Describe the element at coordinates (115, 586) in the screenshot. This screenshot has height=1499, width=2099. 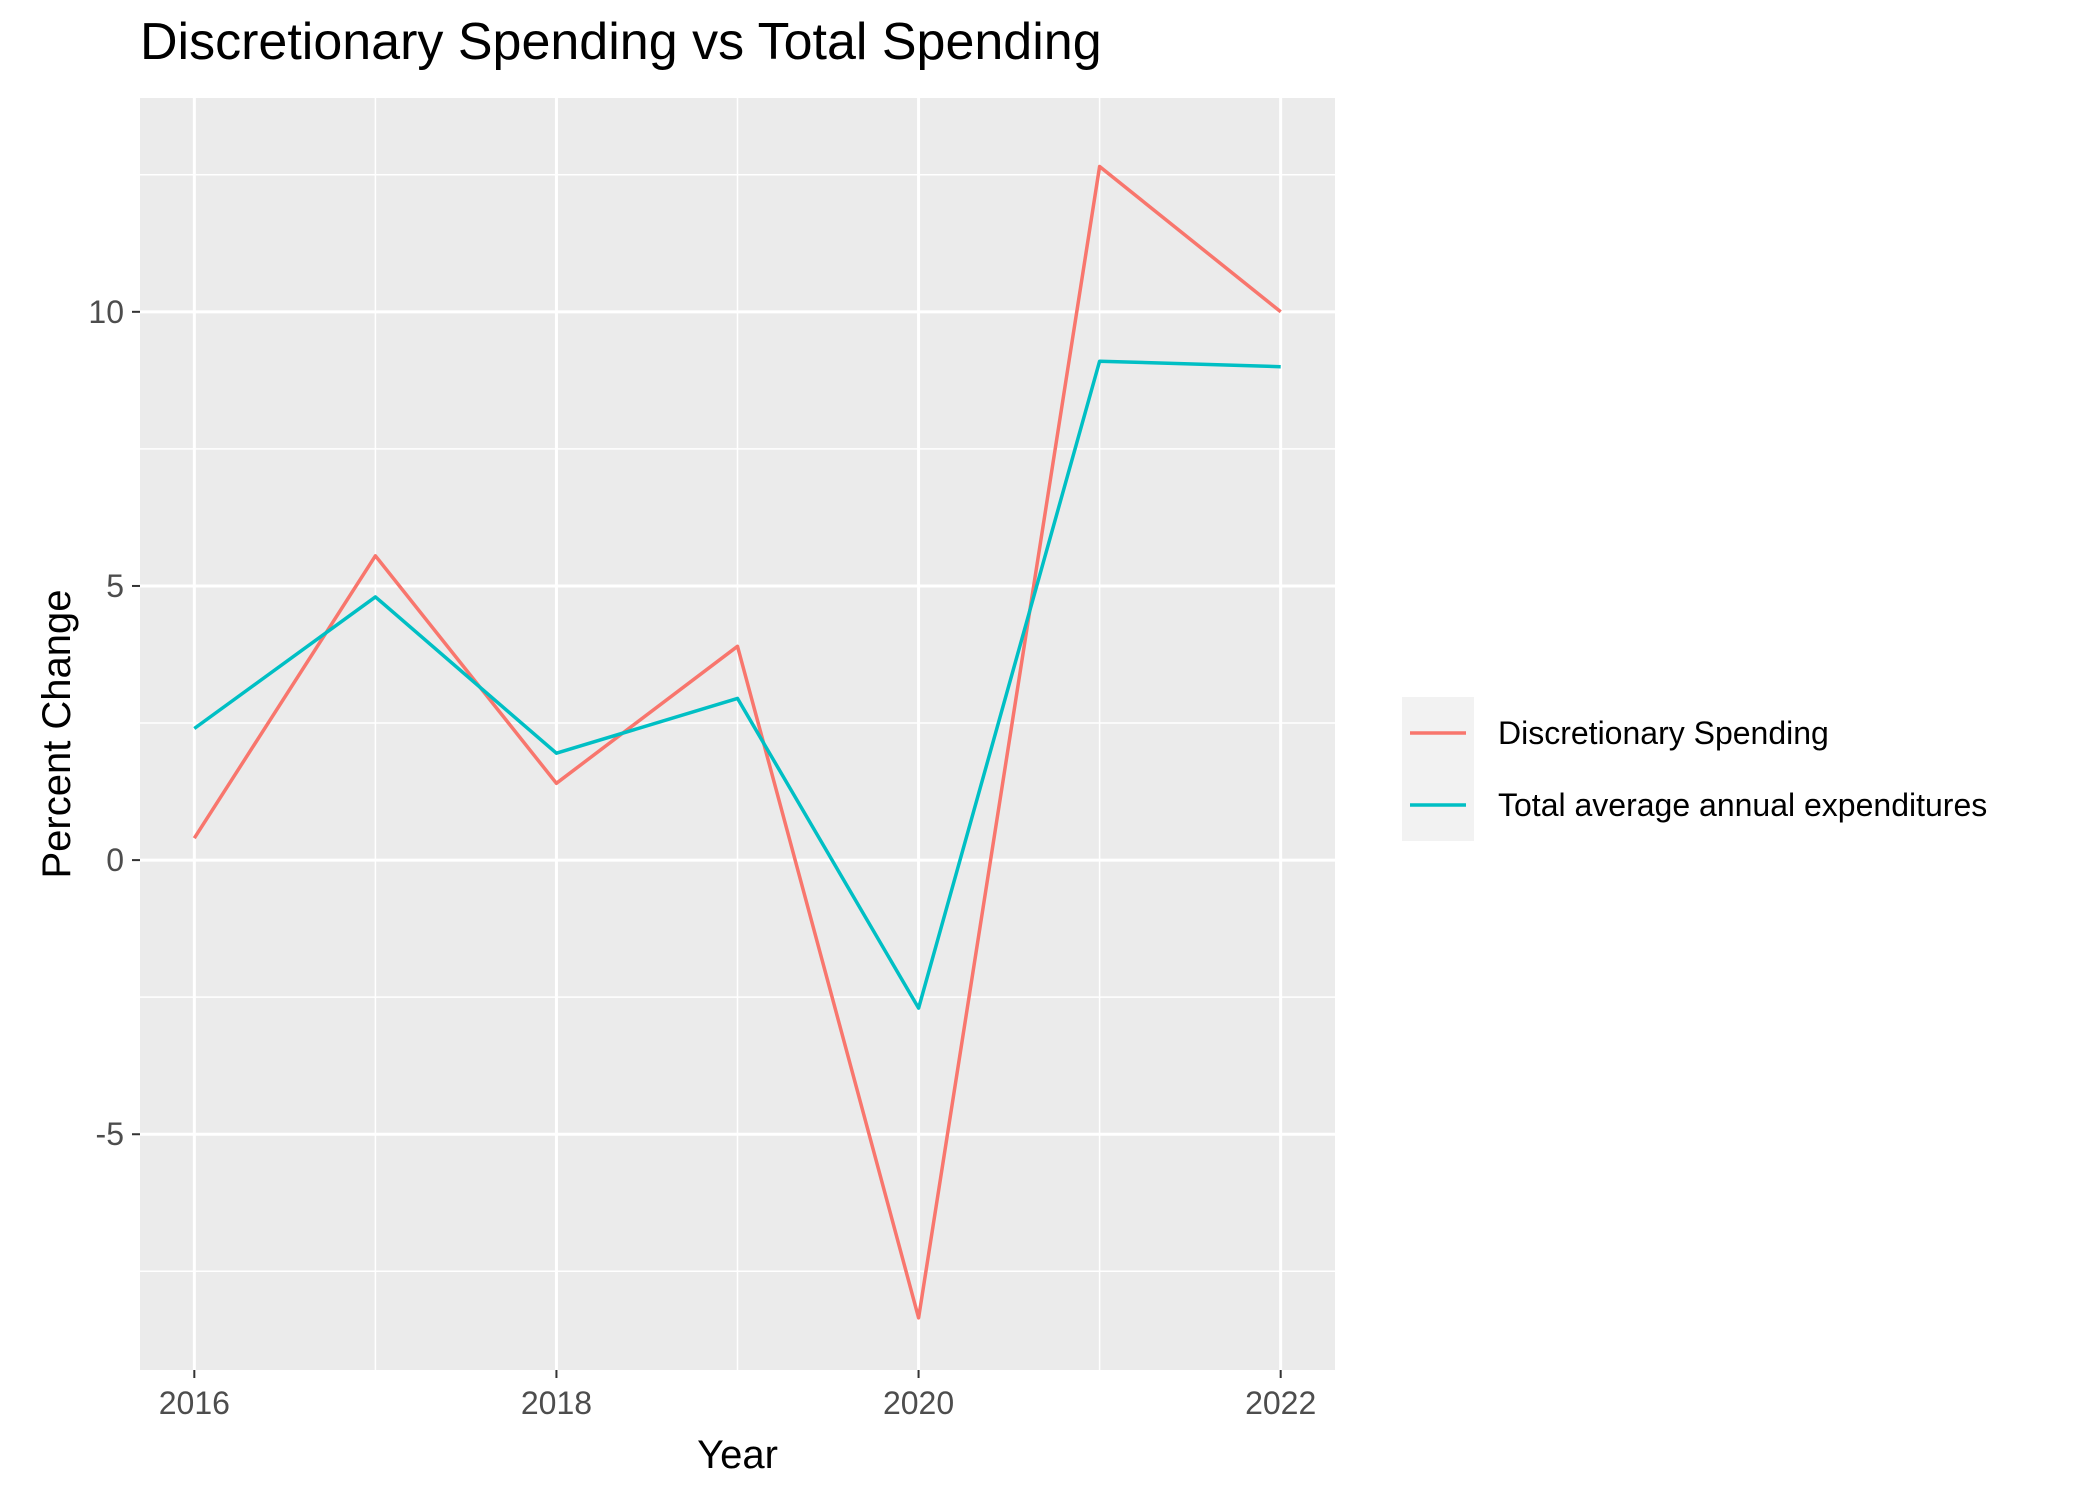
I see `y-tick-label: 5` at that location.